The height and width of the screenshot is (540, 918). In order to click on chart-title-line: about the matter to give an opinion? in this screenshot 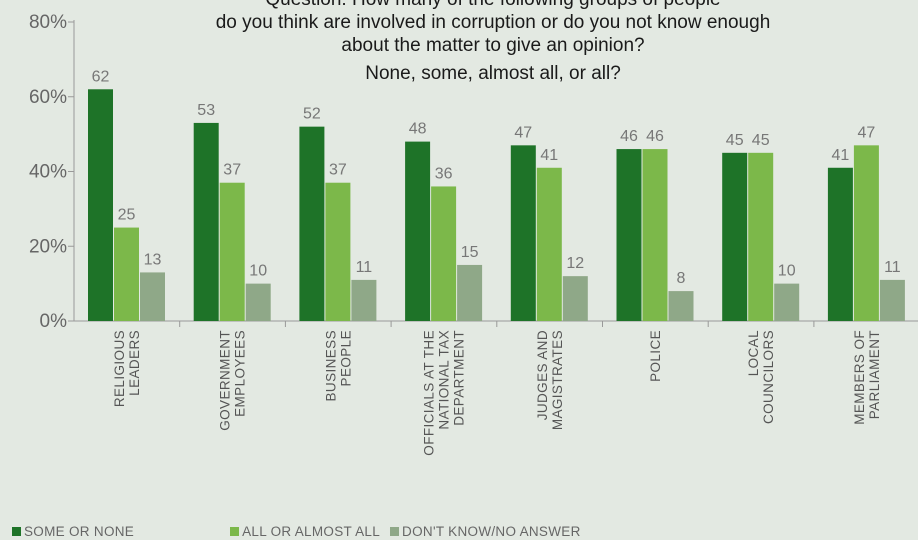, I will do `click(492, 45)`.